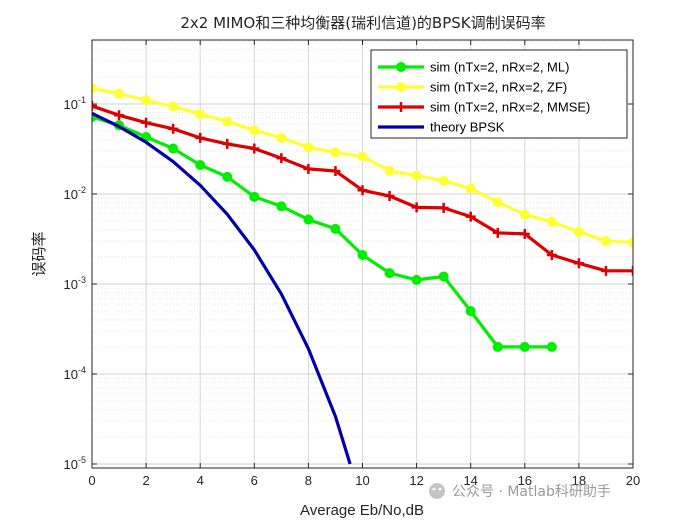 This screenshot has height=525, width=700. Describe the element at coordinates (254, 480) in the screenshot. I see `x-tick-label: 6` at that location.